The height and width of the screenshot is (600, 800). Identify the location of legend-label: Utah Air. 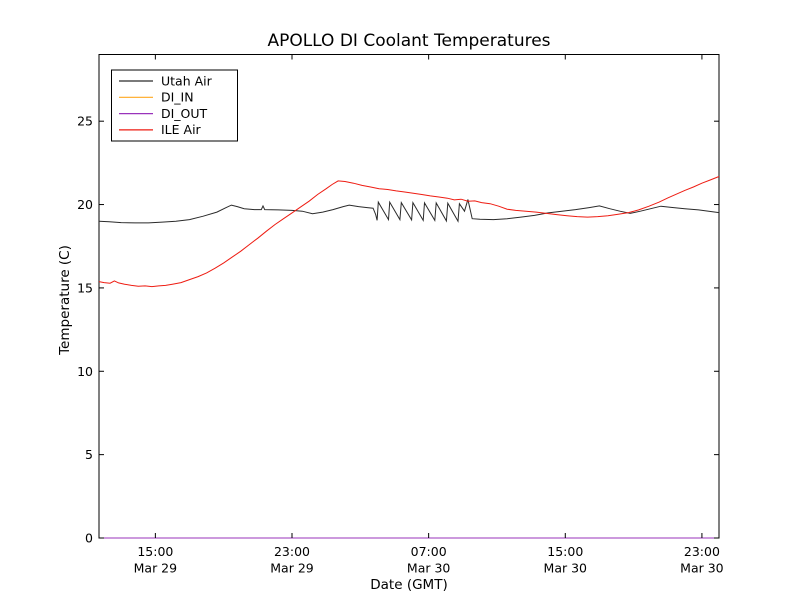
(187, 80).